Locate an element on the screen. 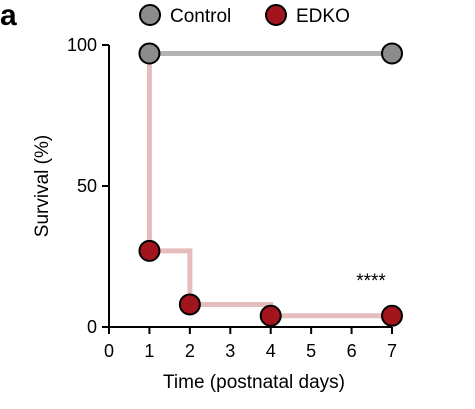 The height and width of the screenshot is (409, 475). legend-label-edko: EDKO is located at coordinates (323, 16).